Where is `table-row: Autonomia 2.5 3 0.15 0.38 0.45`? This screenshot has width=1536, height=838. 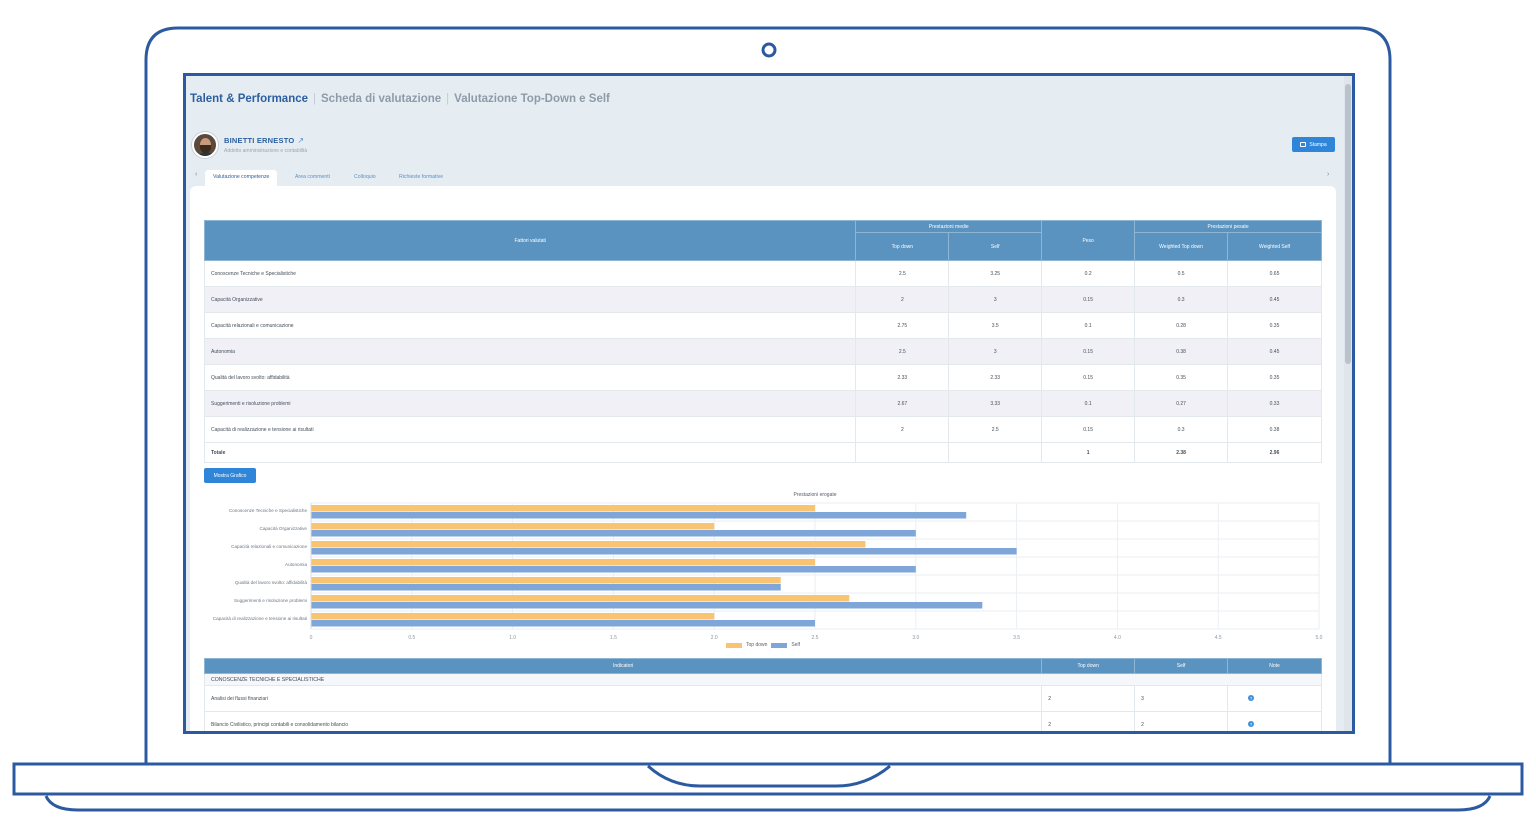 table-row: Autonomia 2.5 3 0.15 0.38 0.45 is located at coordinates (762, 351).